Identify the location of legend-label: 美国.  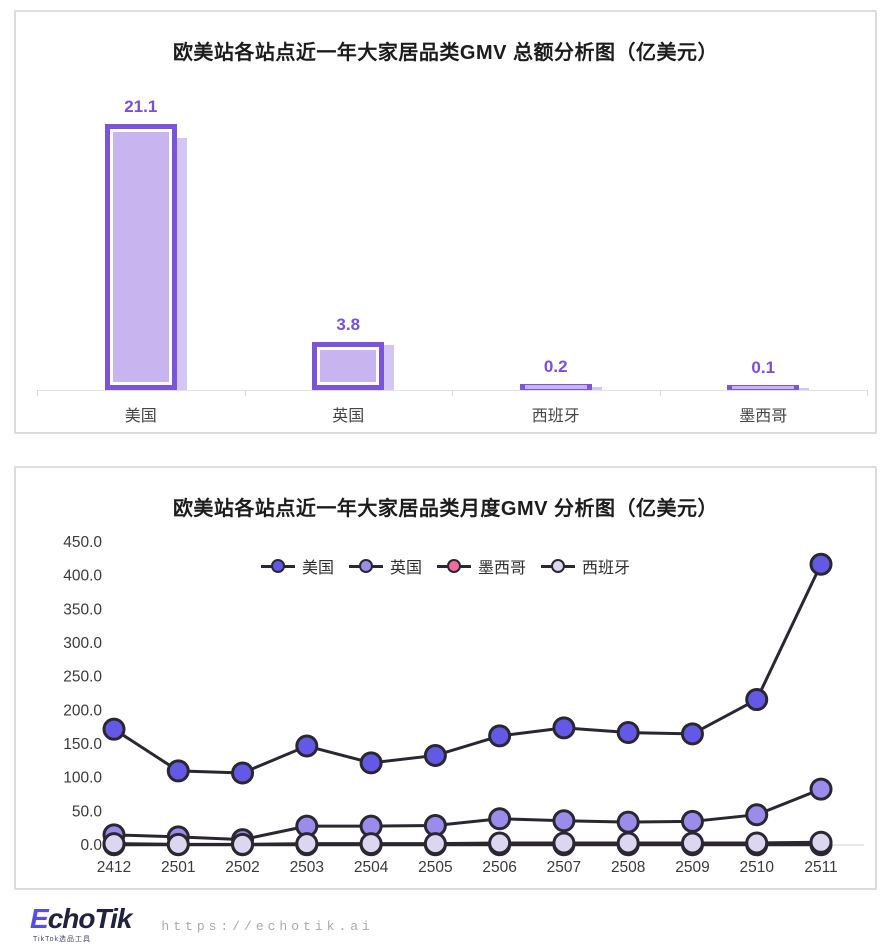
(317, 568).